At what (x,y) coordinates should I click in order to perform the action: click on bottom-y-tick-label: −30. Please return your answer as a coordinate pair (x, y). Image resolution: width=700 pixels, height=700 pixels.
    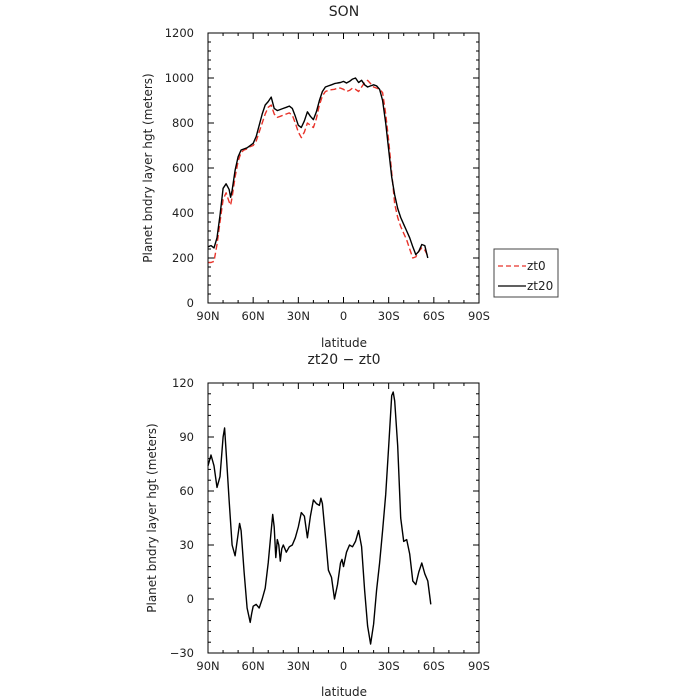
    Looking at the image, I should click on (182, 653).